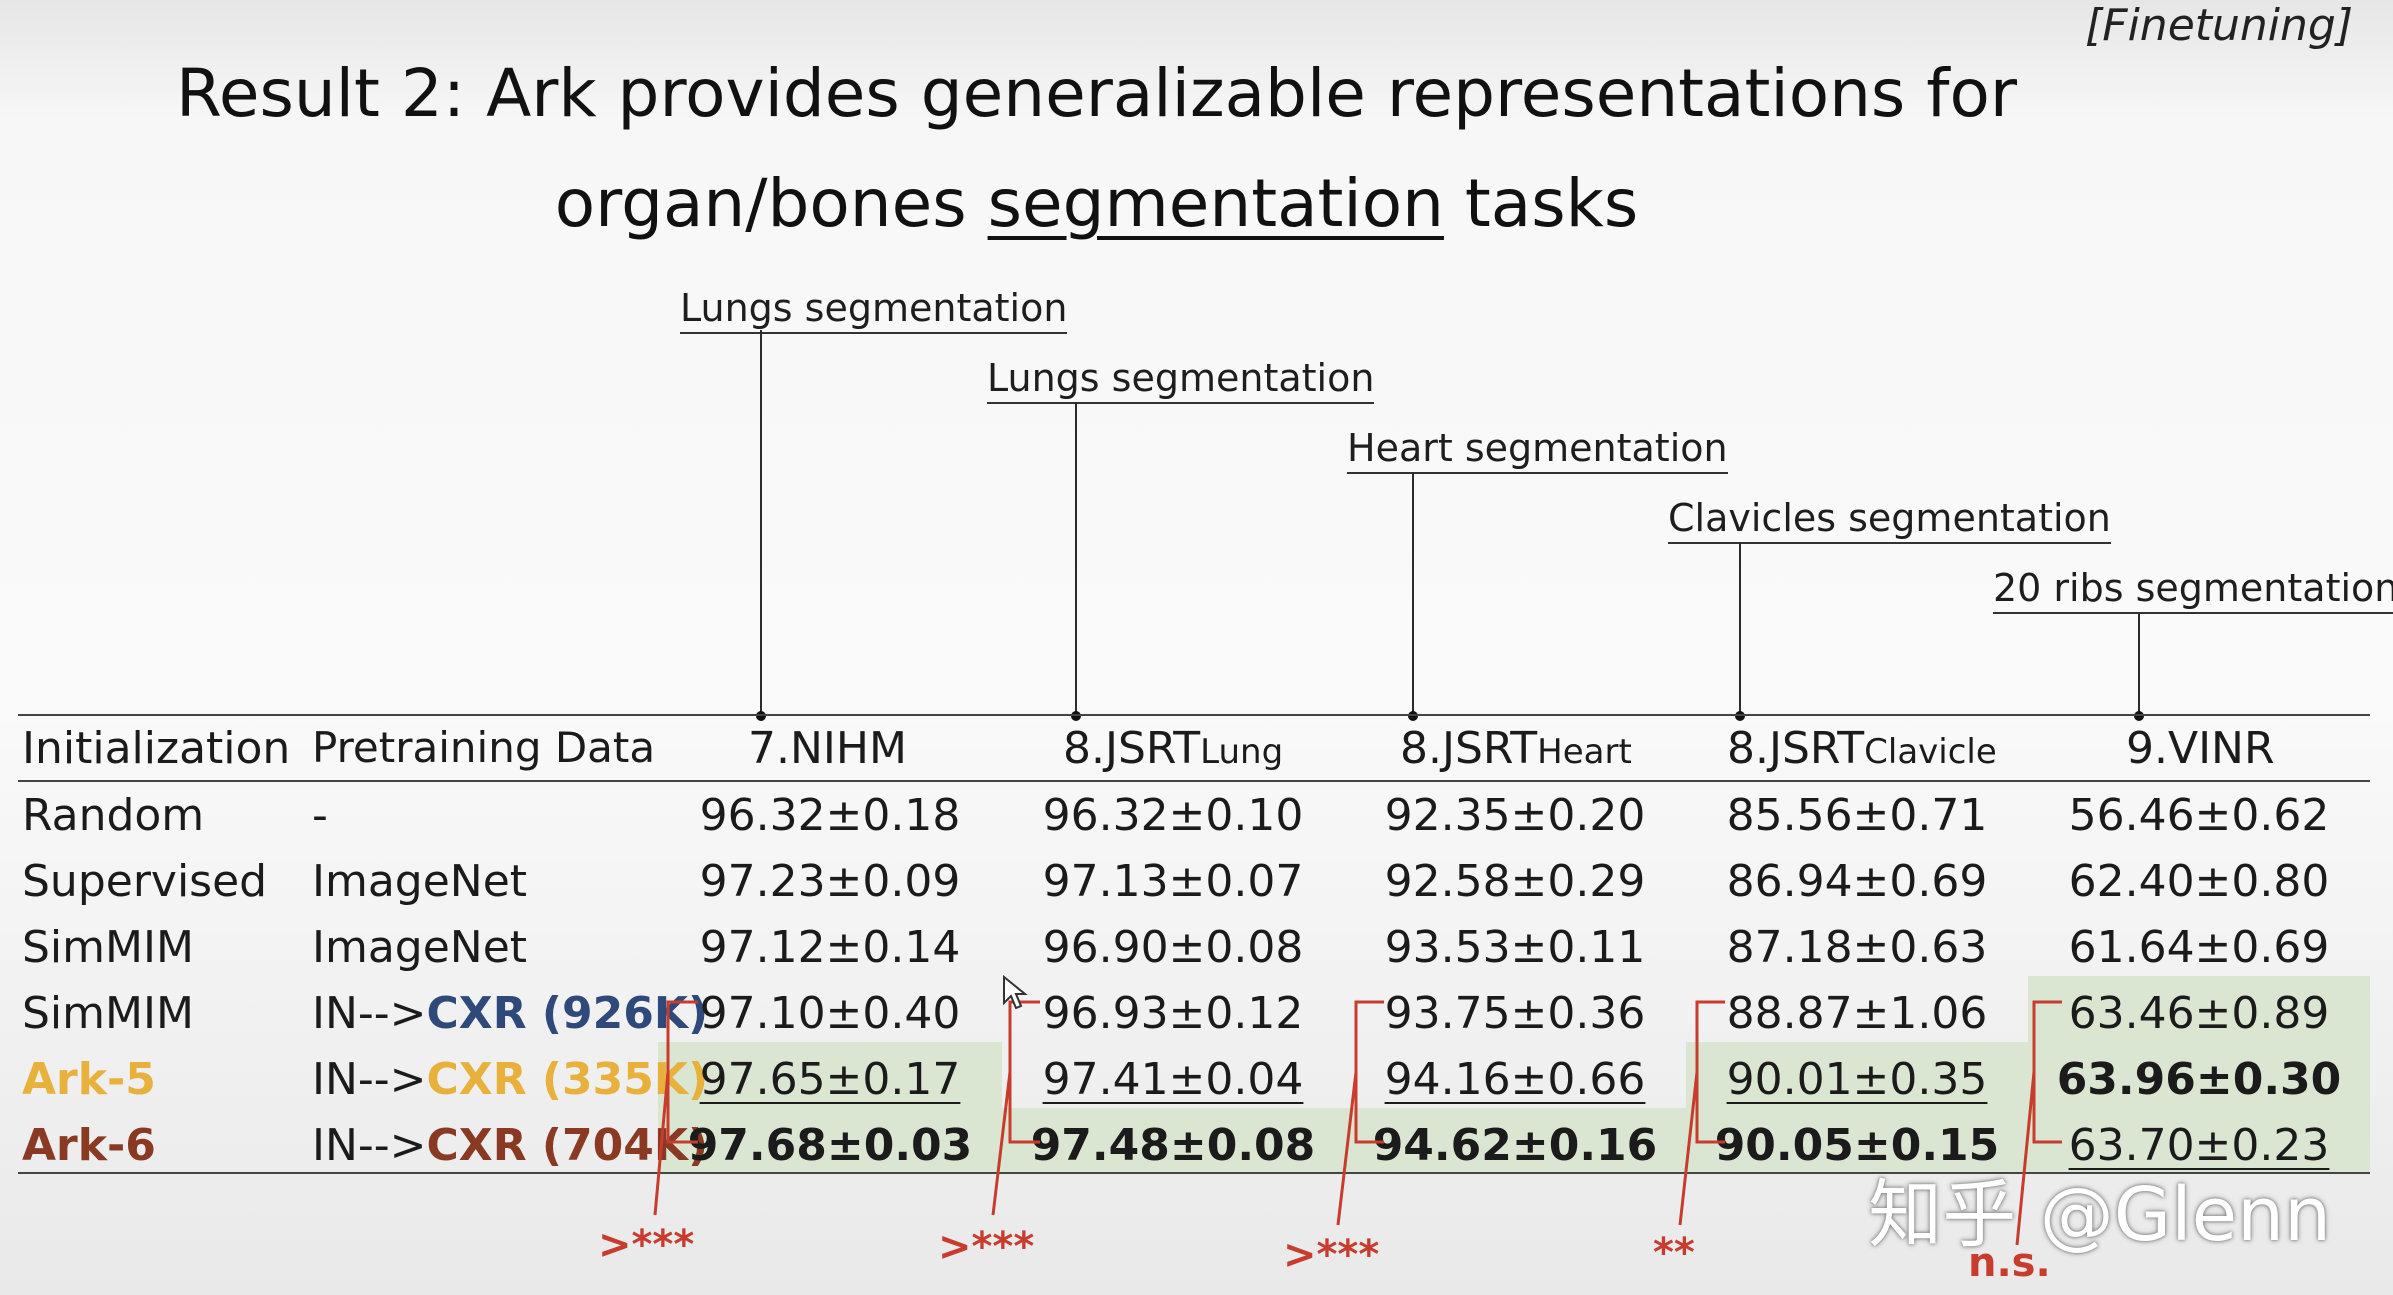 This screenshot has height=1295, width=2393. I want to click on pointer-line-nihm, so click(761, 523).